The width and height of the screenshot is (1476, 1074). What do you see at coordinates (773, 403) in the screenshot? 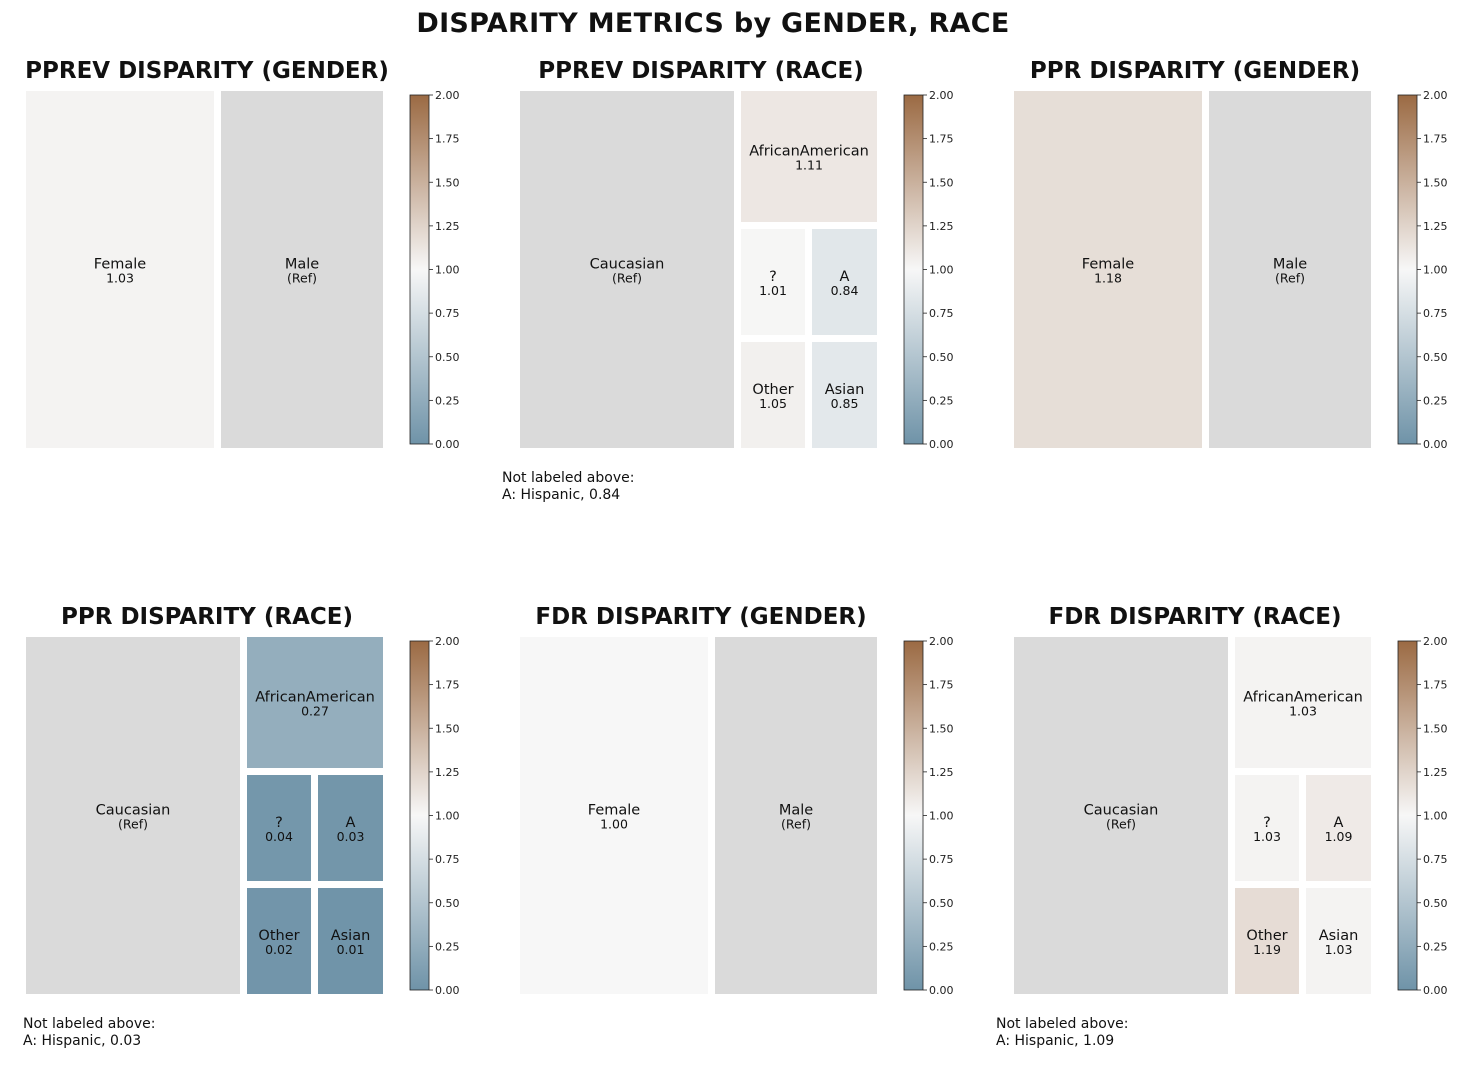
I see `cell-value: 1.05` at bounding box center [773, 403].